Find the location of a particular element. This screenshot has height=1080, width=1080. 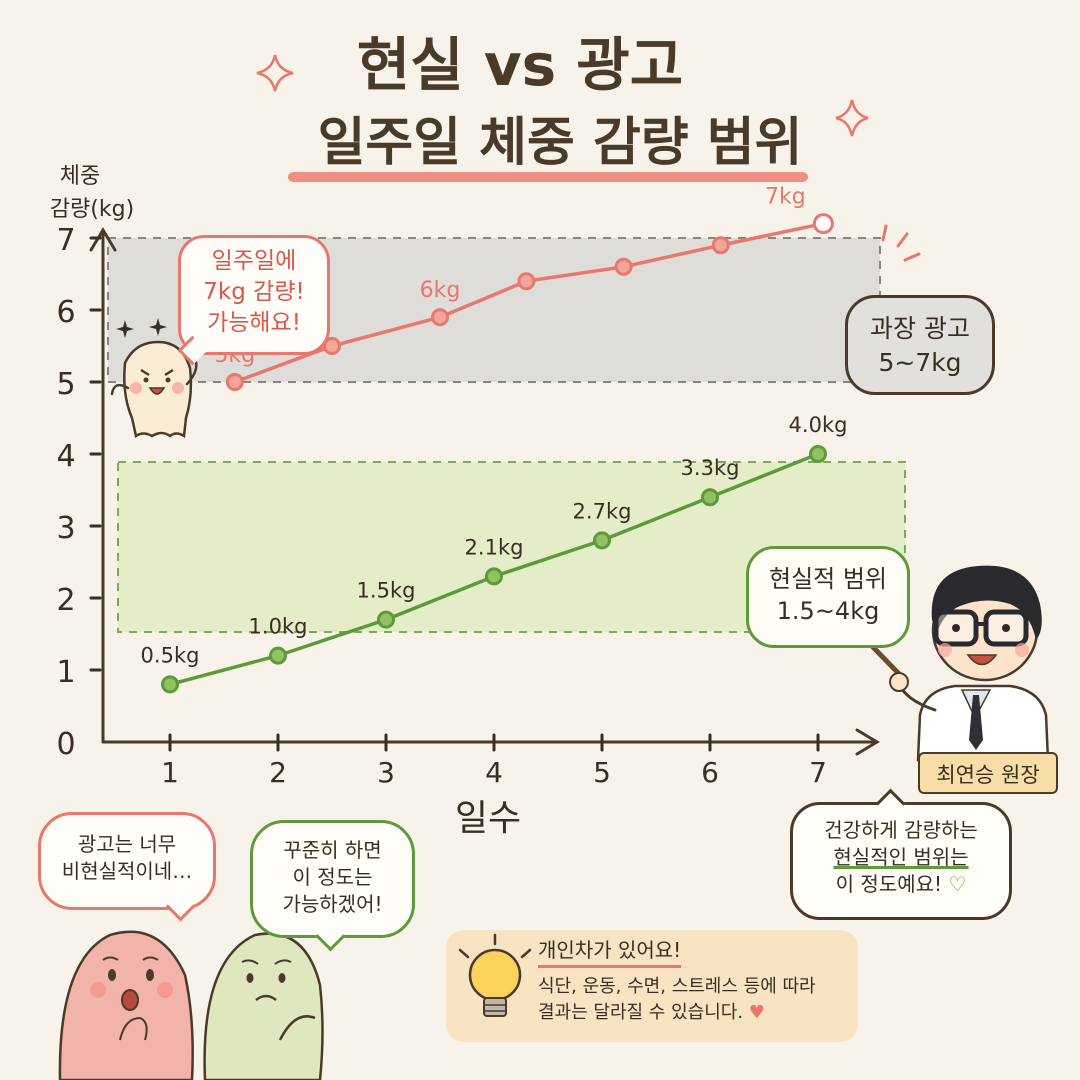

data-label: 4.0kg is located at coordinates (818, 425).